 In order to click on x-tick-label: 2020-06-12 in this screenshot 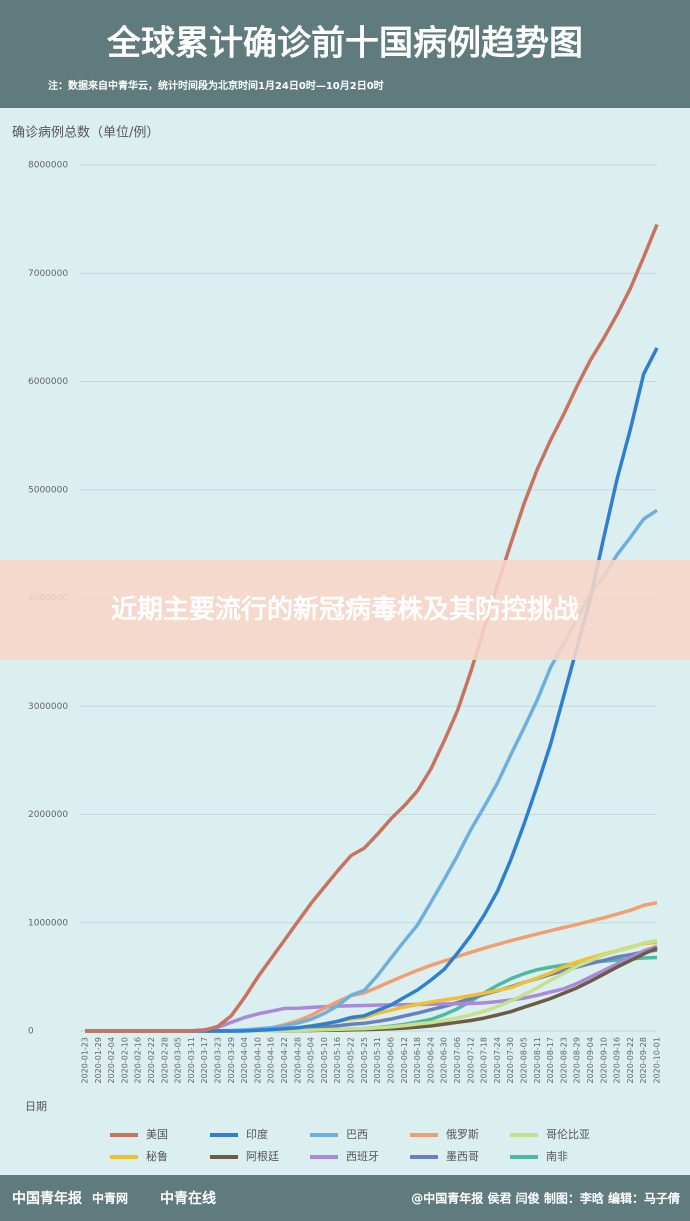, I will do `click(404, 1060)`.